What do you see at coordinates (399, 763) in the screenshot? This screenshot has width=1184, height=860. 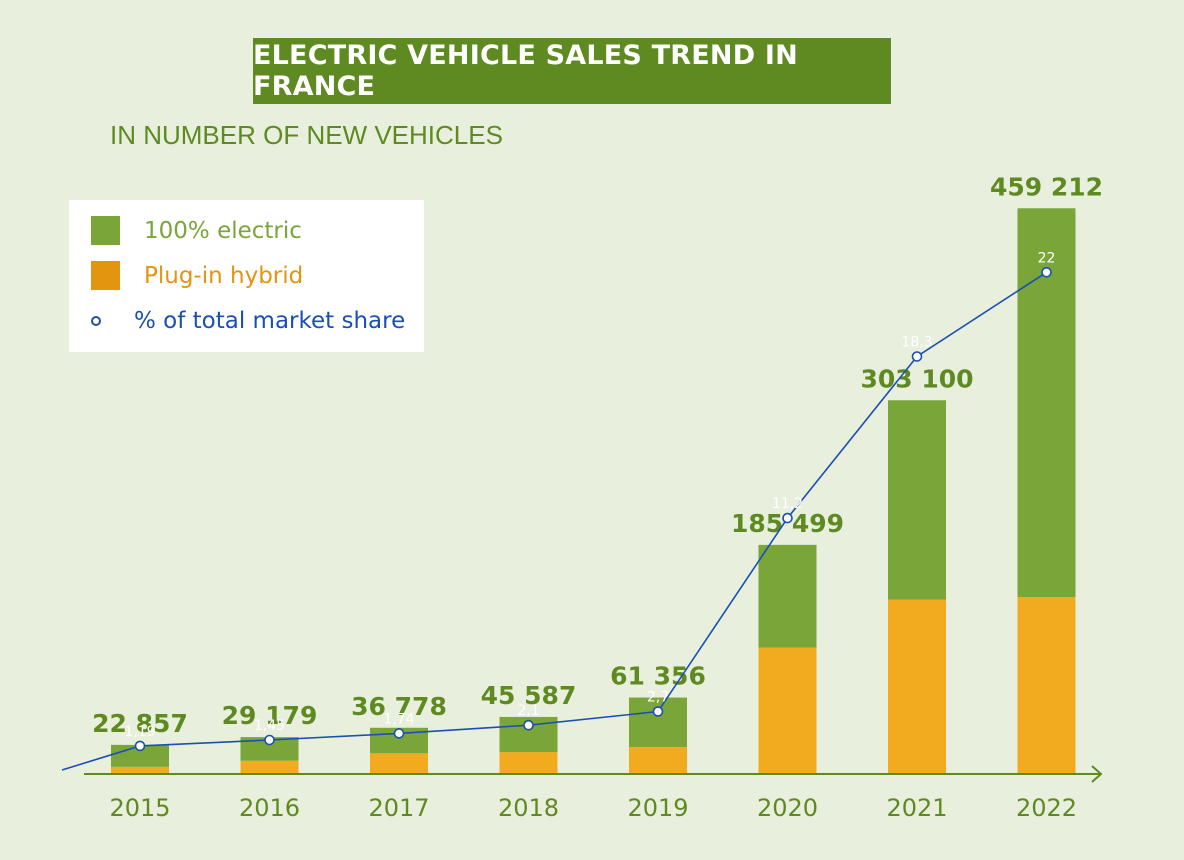 I see `bar-hybrid-2017` at bounding box center [399, 763].